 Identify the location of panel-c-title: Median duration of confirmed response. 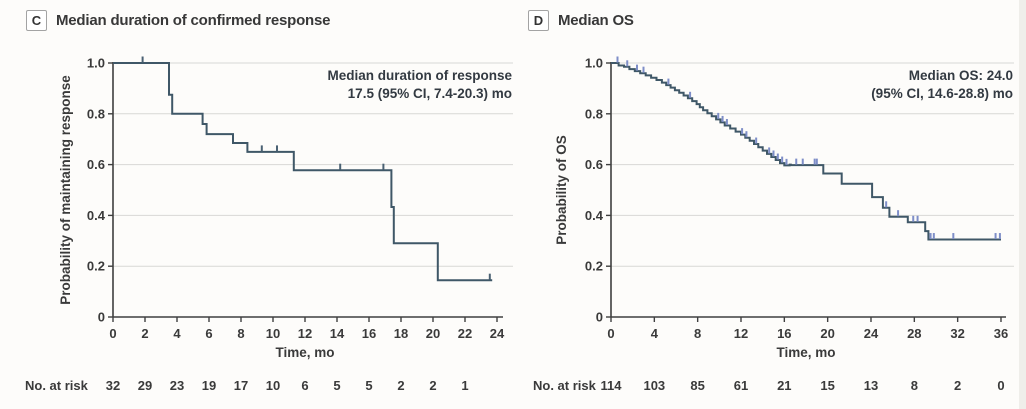
(193, 20).